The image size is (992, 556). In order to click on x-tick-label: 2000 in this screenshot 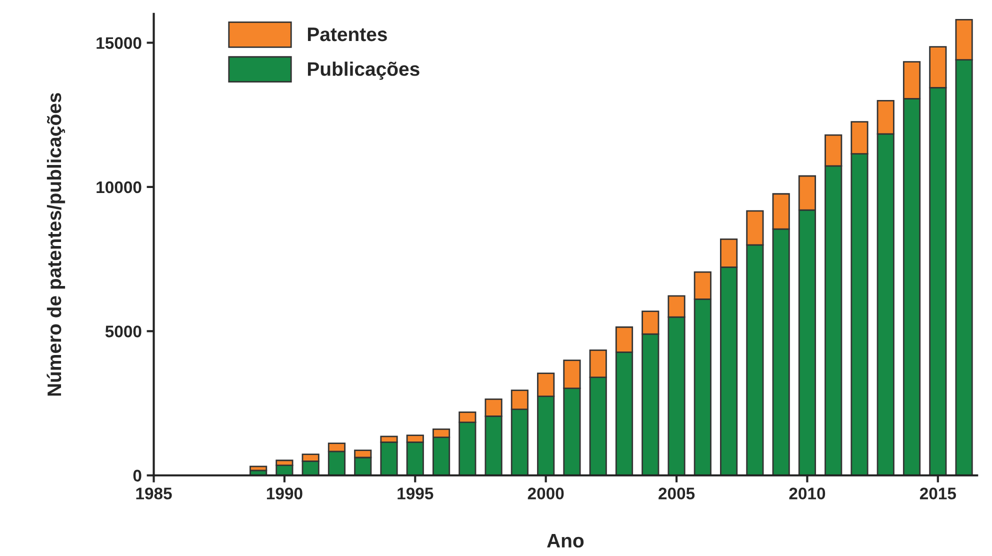, I will do `click(546, 494)`.